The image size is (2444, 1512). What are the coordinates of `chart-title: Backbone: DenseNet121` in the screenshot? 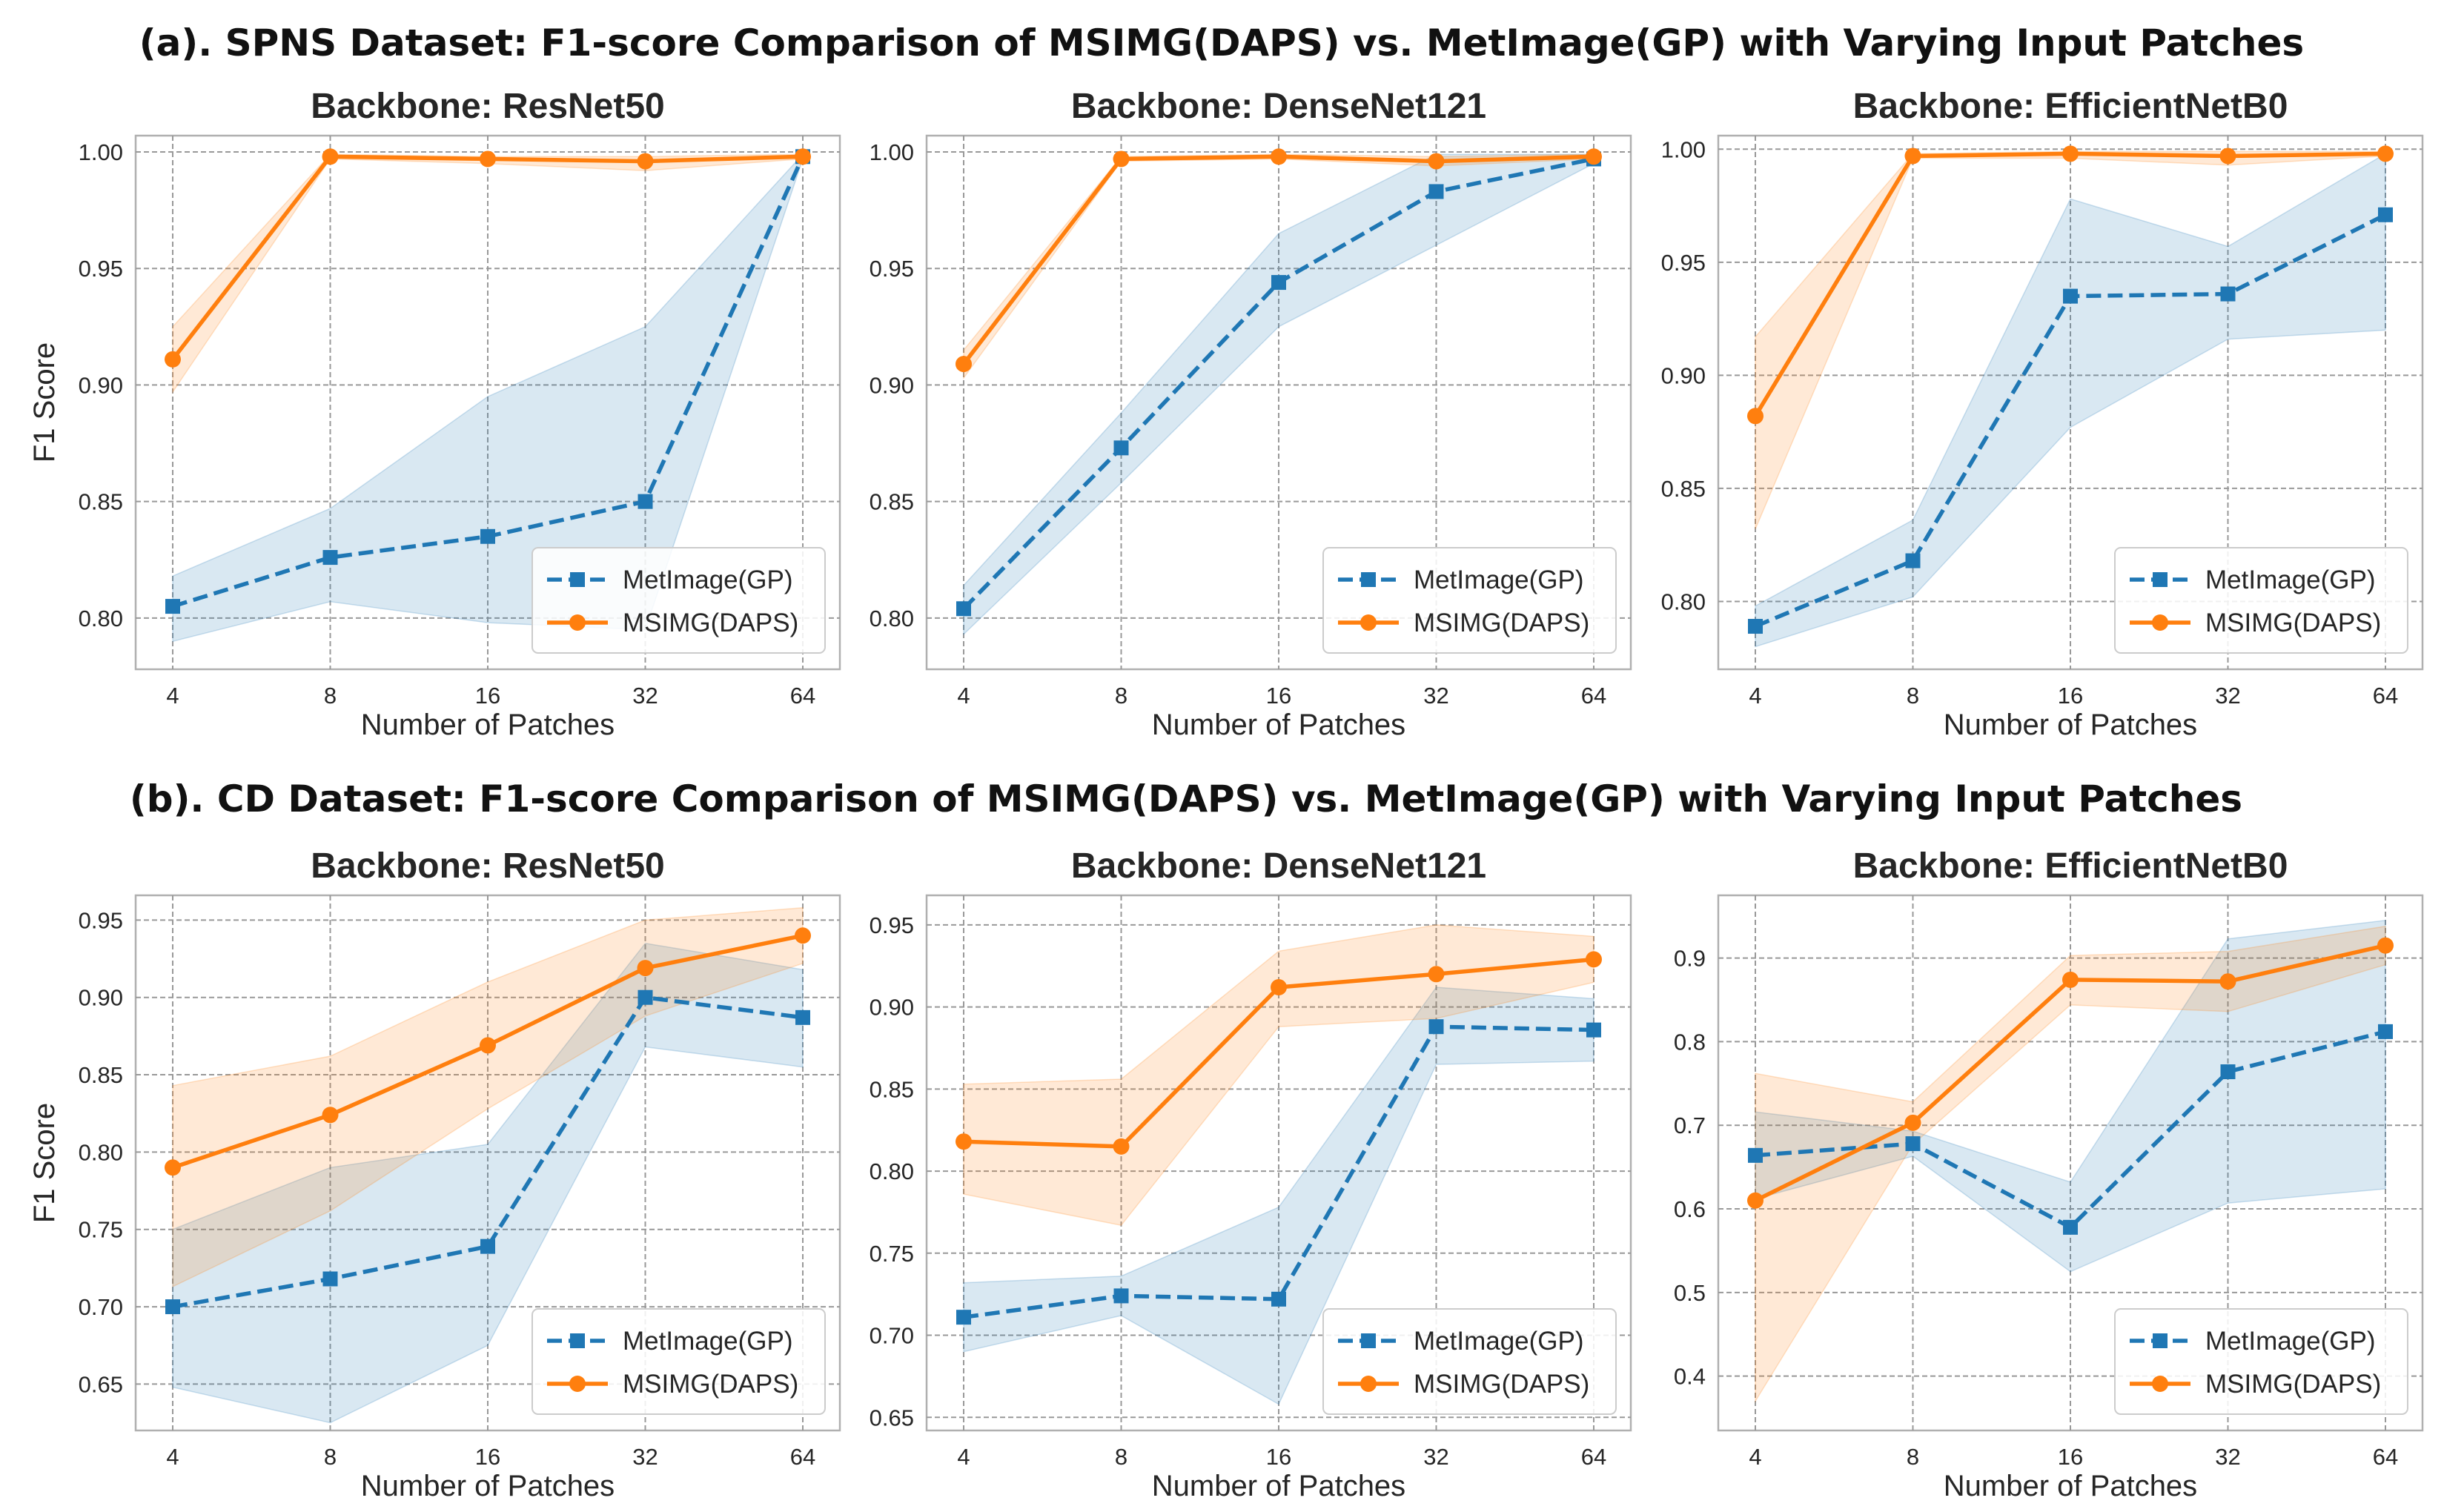 It's located at (1278, 107).